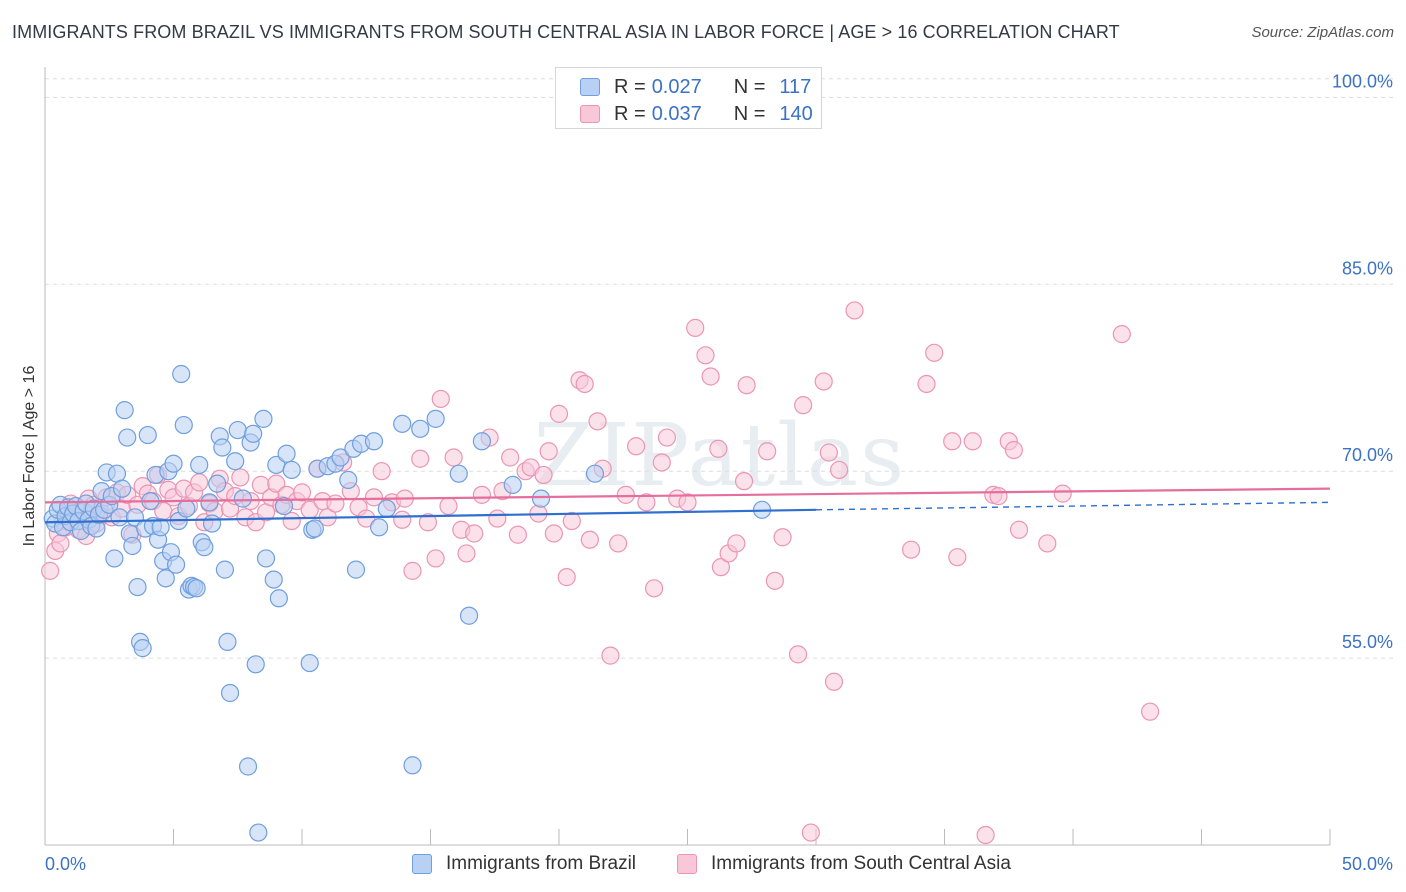  I want to click on bottom-legend-label-asia: Immigrants from South Central Asia, so click(861, 863).